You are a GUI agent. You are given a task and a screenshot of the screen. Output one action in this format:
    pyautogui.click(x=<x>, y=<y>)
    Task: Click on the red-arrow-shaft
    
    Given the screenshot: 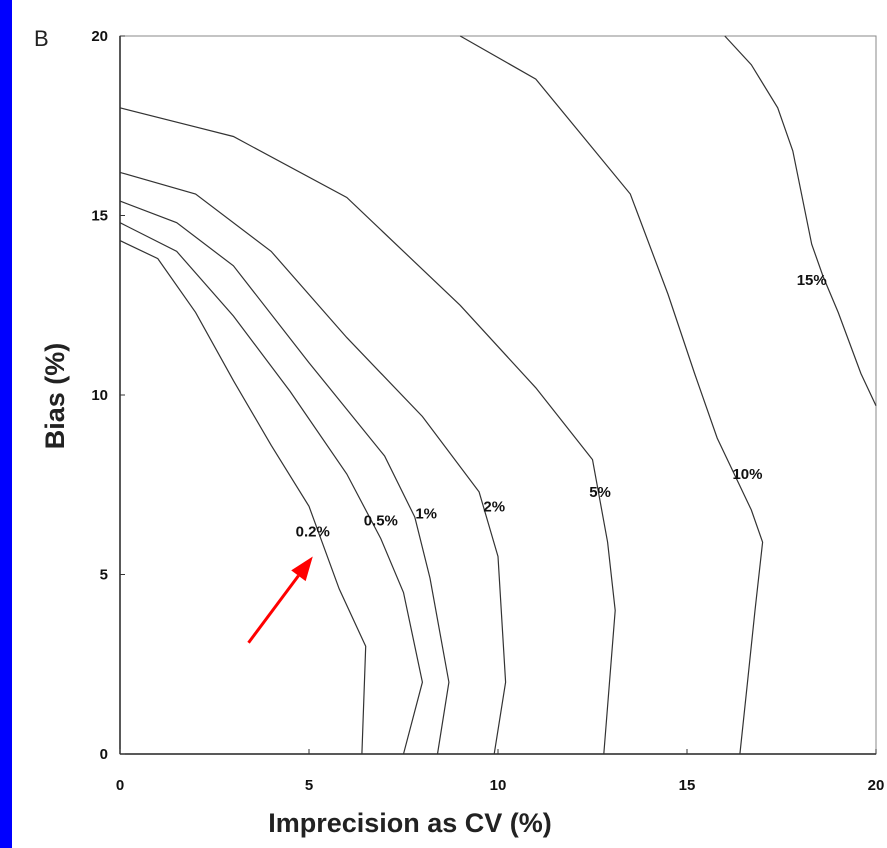 What is the action you would take?
    pyautogui.click(x=273, y=609)
    